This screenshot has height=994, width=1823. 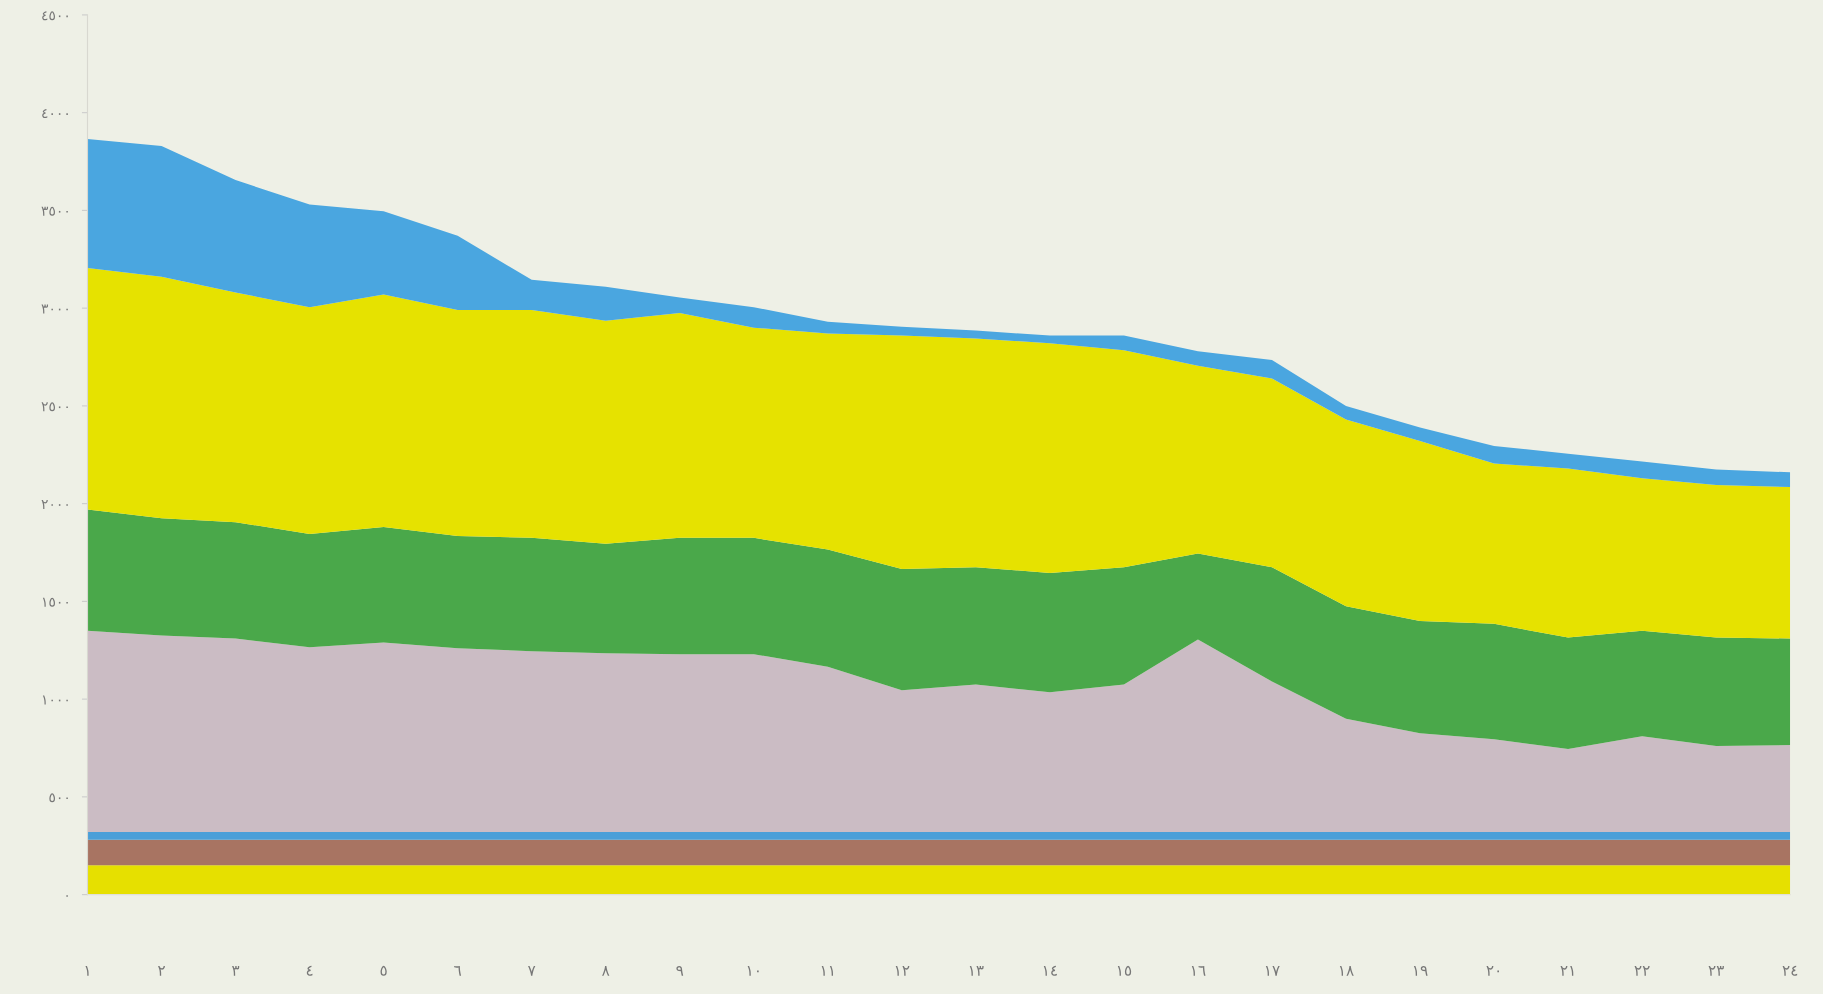 I want to click on x-tick-label: ٥, so click(x=383, y=970).